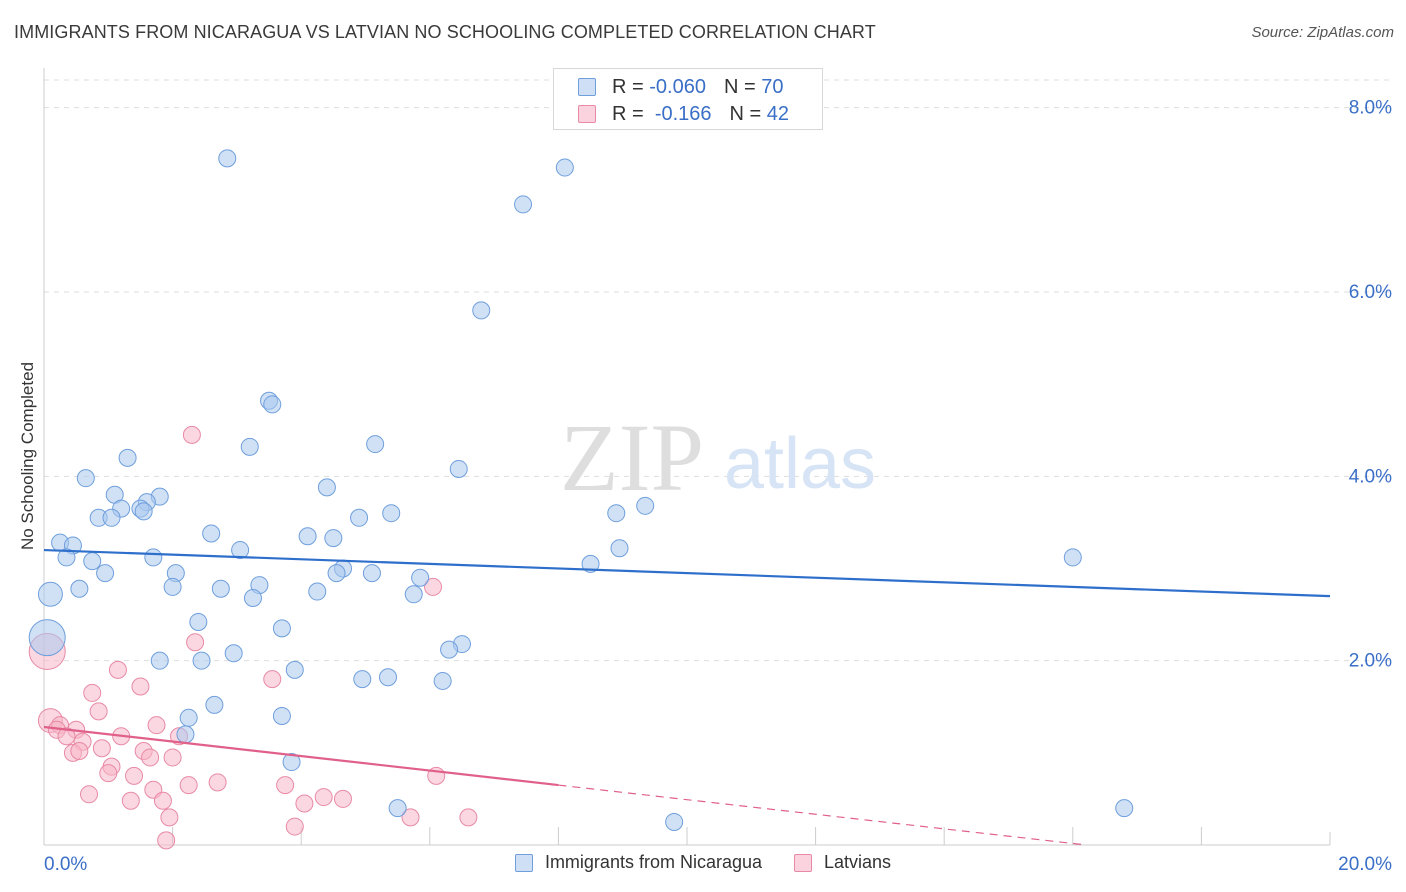 This screenshot has width=1406, height=892. What do you see at coordinates (27, 456) in the screenshot?
I see `y-axis-label: No Schooling Completed` at bounding box center [27, 456].